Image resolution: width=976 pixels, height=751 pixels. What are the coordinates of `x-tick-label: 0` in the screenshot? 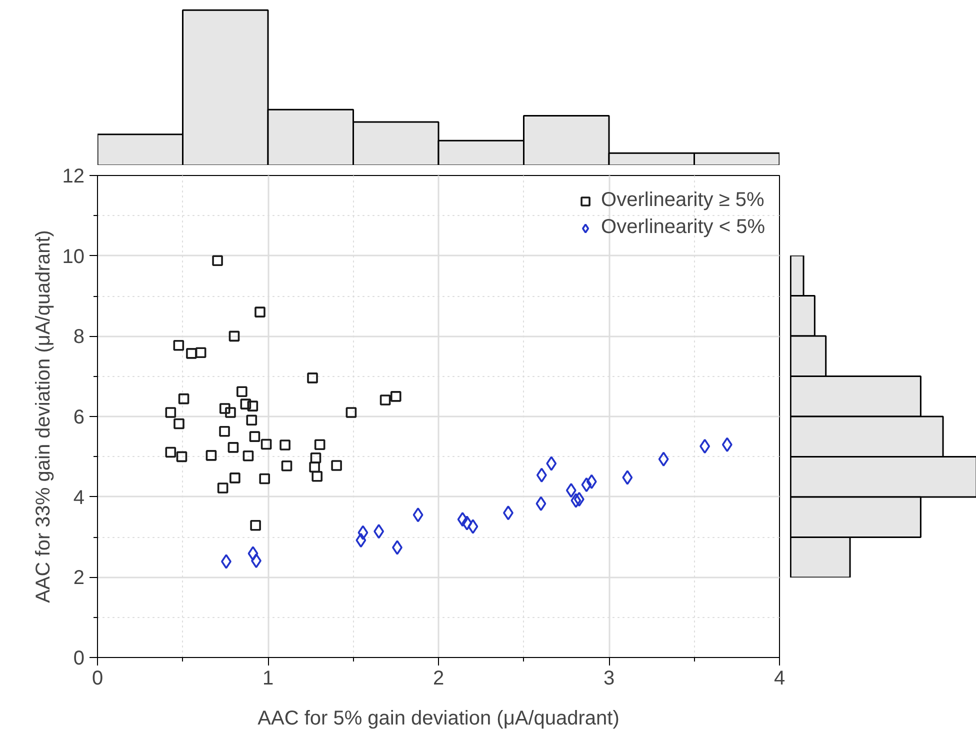 It's located at (98, 679).